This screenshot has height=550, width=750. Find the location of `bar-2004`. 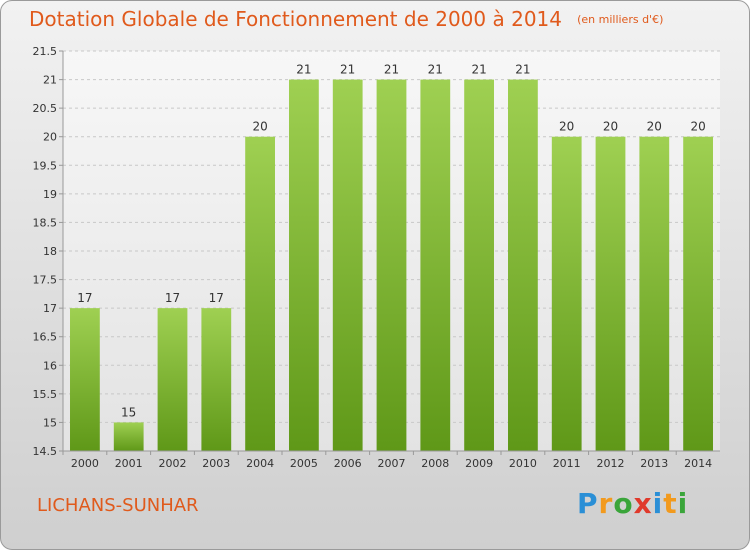

bar-2004 is located at coordinates (260, 293).